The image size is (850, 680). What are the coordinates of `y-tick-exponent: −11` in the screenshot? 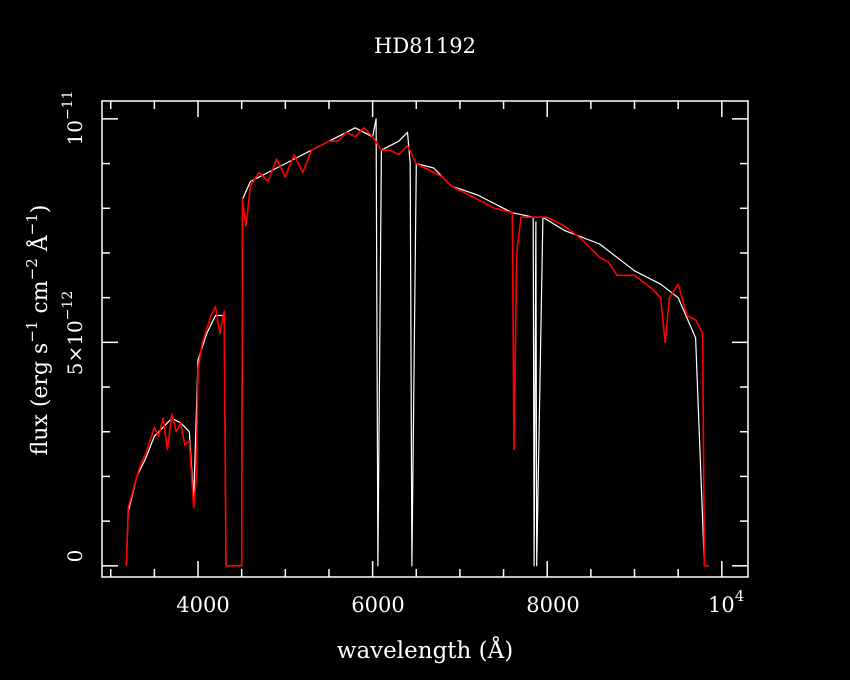 It's located at (68, 106).